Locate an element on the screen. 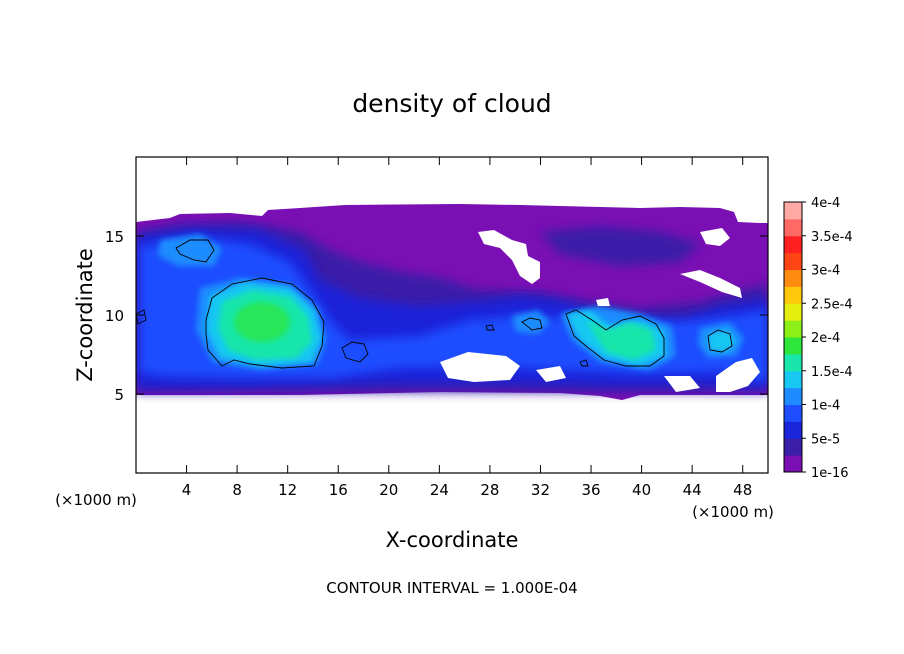 This screenshot has width=904, height=654. x-tick-label: 4 is located at coordinates (187, 490).